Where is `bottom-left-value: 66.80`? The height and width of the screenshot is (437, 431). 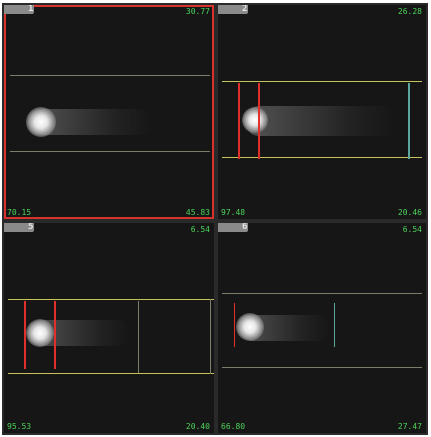 bottom-left-value: 66.80 is located at coordinates (233, 426).